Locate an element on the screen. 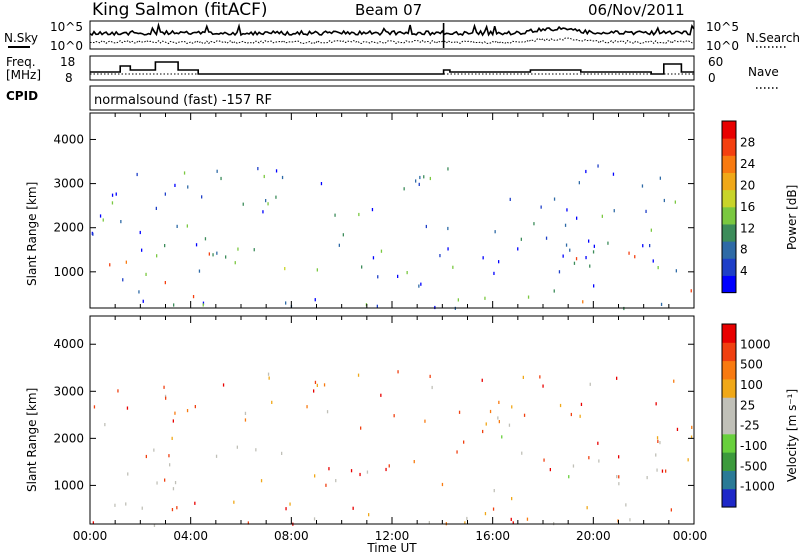  noise-left-tick-top: 10^5 is located at coordinates (66, 27).